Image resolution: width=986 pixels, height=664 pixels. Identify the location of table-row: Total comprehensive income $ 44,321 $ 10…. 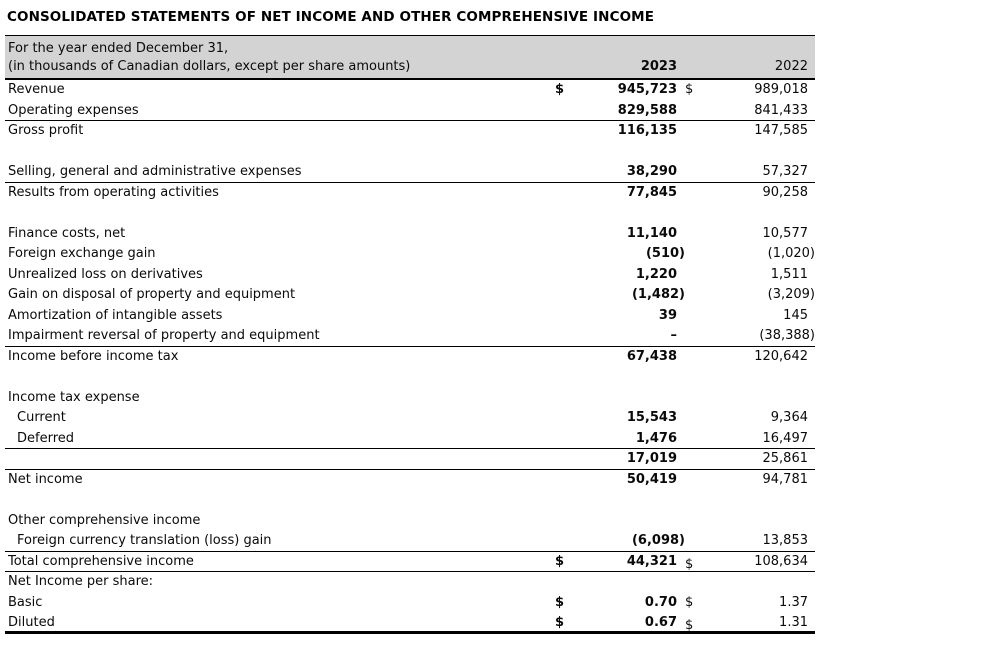
(410, 562).